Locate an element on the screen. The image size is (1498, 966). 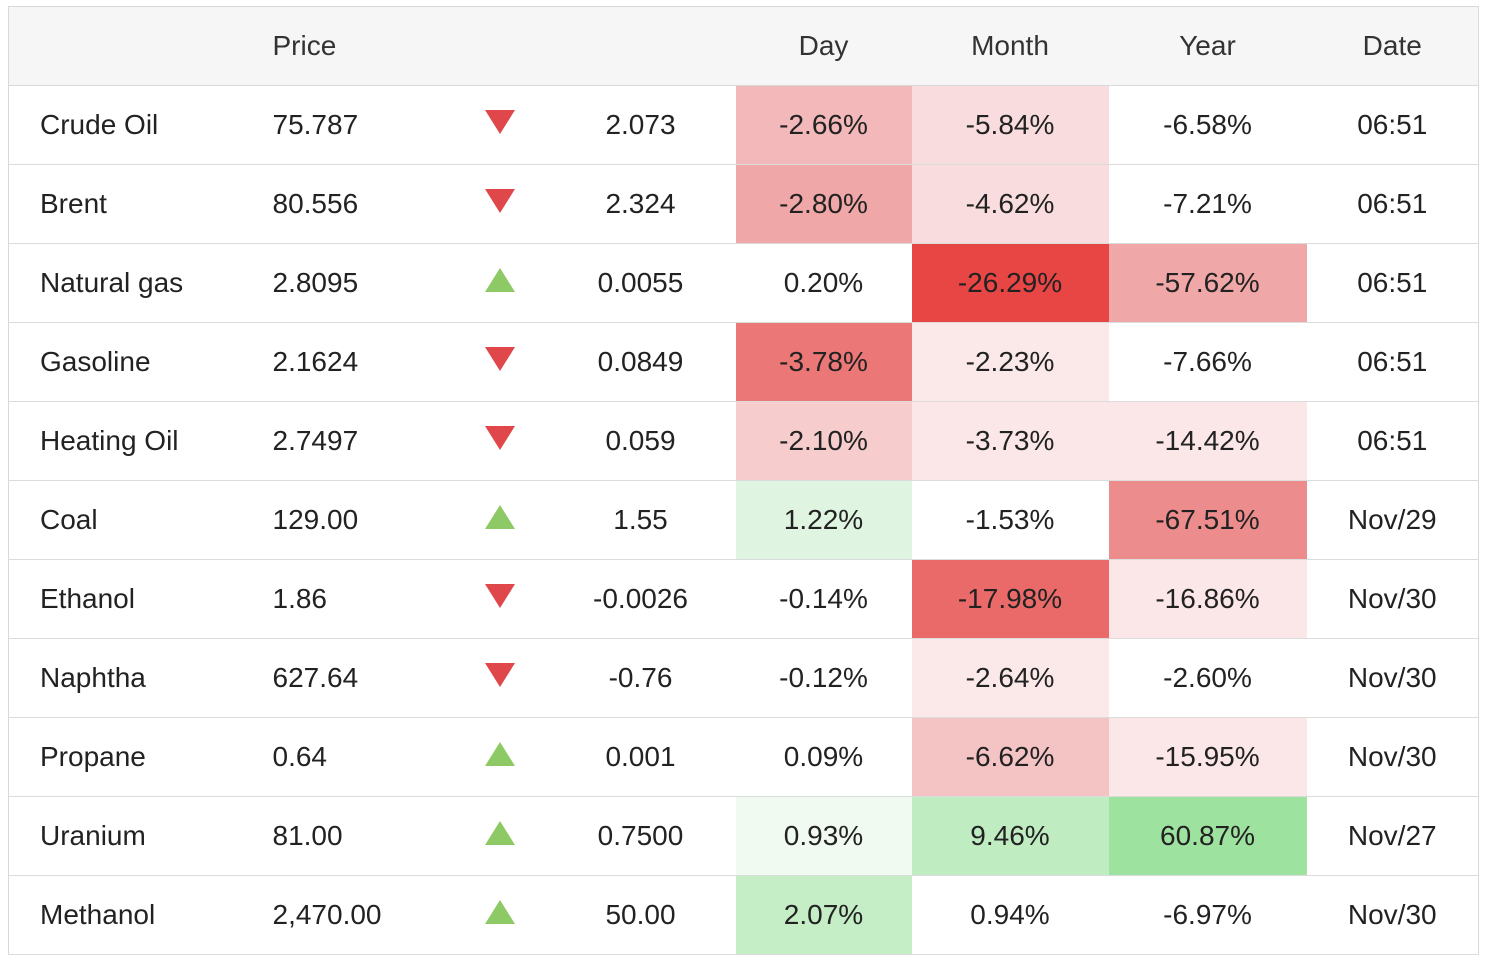
header-day: Day is located at coordinates (823, 46).